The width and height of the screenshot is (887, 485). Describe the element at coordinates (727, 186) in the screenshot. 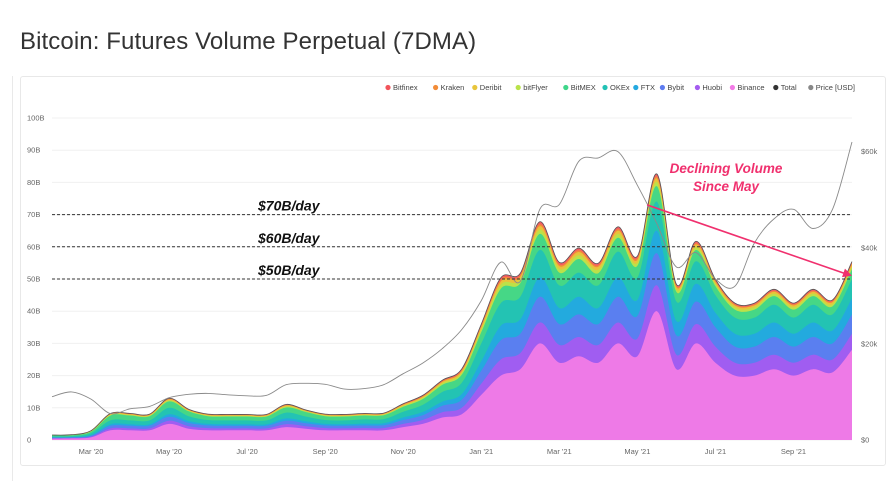

I see `annotation-line-2: Since May` at that location.